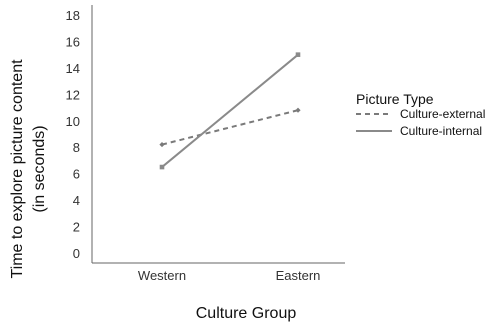  What do you see at coordinates (17, 169) in the screenshot?
I see `y-axis-title-line-1: Time to explore picture content` at bounding box center [17, 169].